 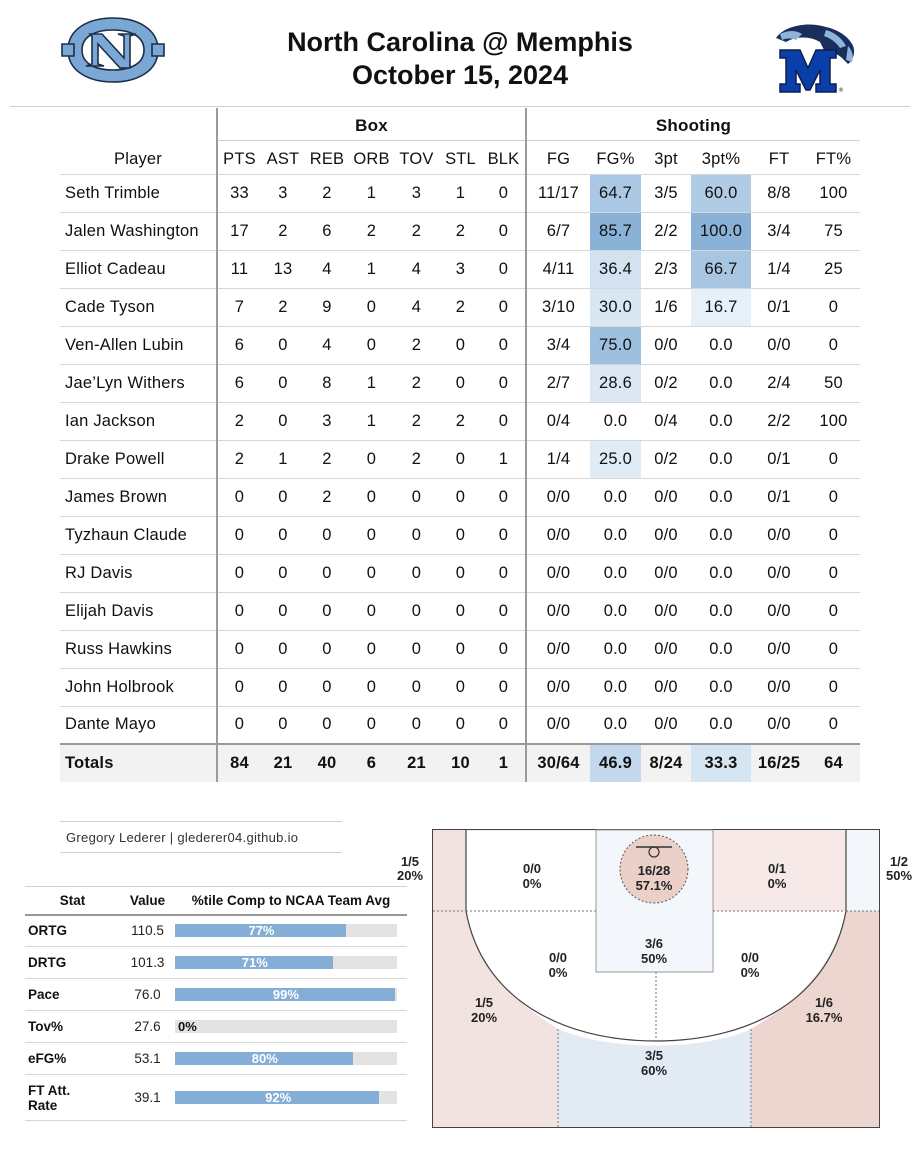 I want to click on title-date: October 15, 2024, so click(x=460, y=75).